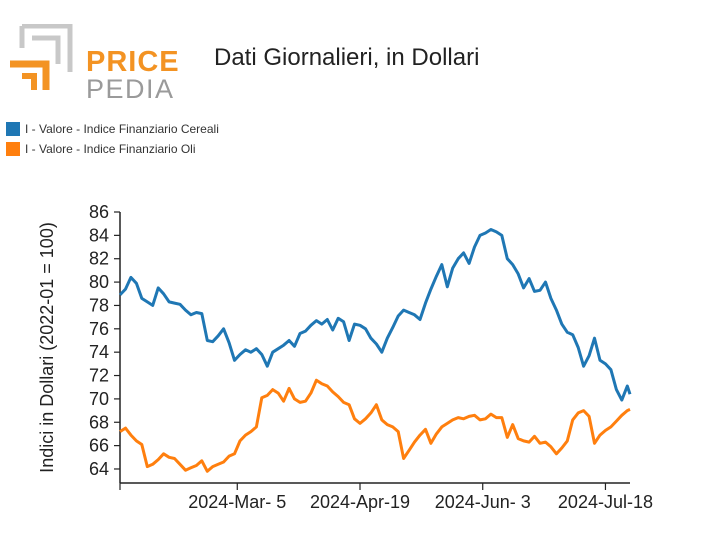 Image resolution: width=712 pixels, height=555 pixels. I want to click on y-tick-label: 66, so click(99, 446).